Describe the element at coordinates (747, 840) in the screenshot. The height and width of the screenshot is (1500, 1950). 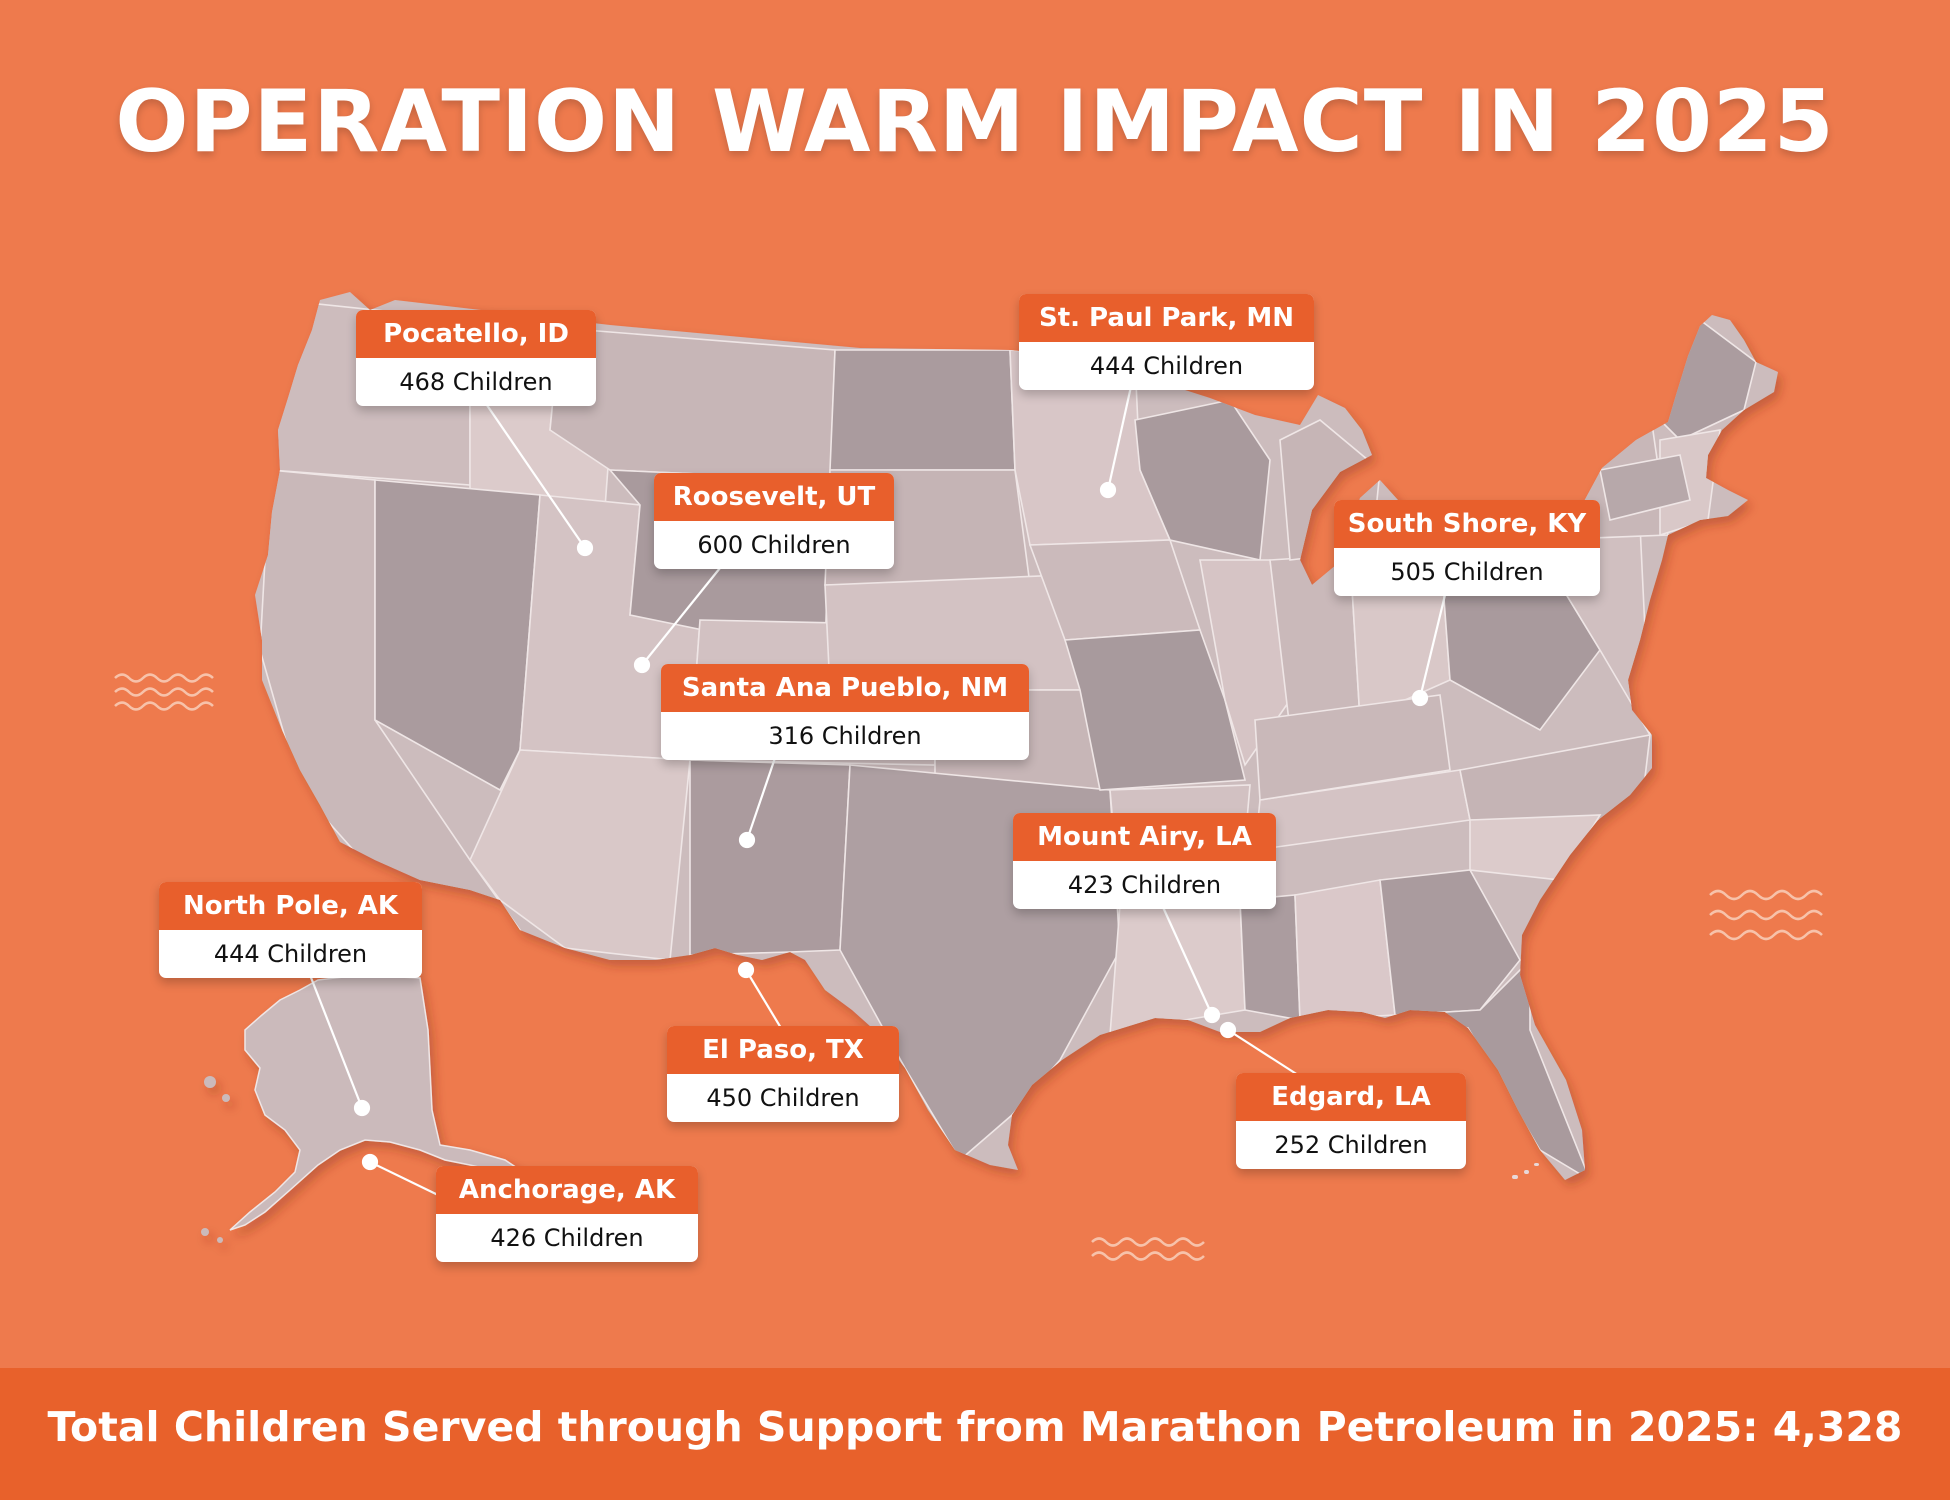
I see `marker-santa-ana-pueblo` at that location.